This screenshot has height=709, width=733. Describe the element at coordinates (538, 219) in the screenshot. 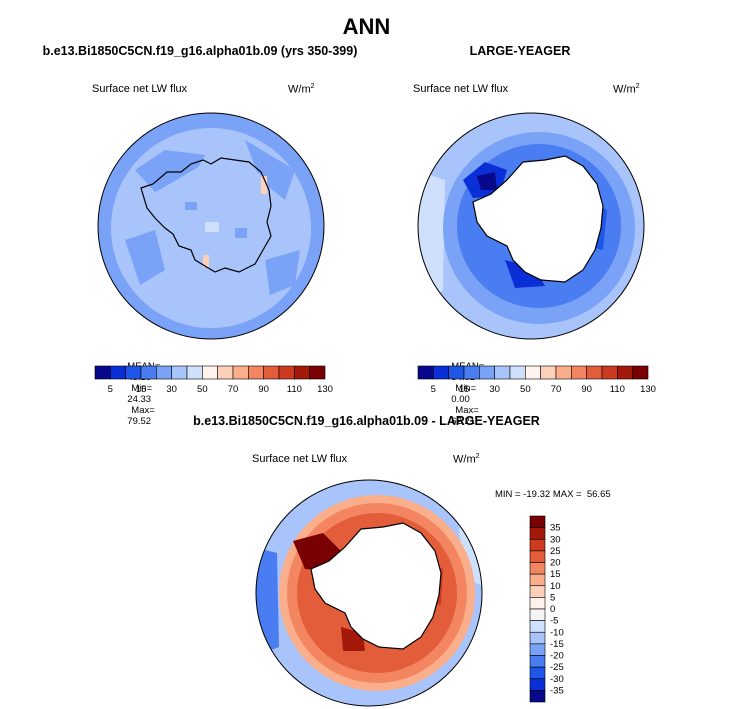

I see `panel2-antarctica-mask` at that location.